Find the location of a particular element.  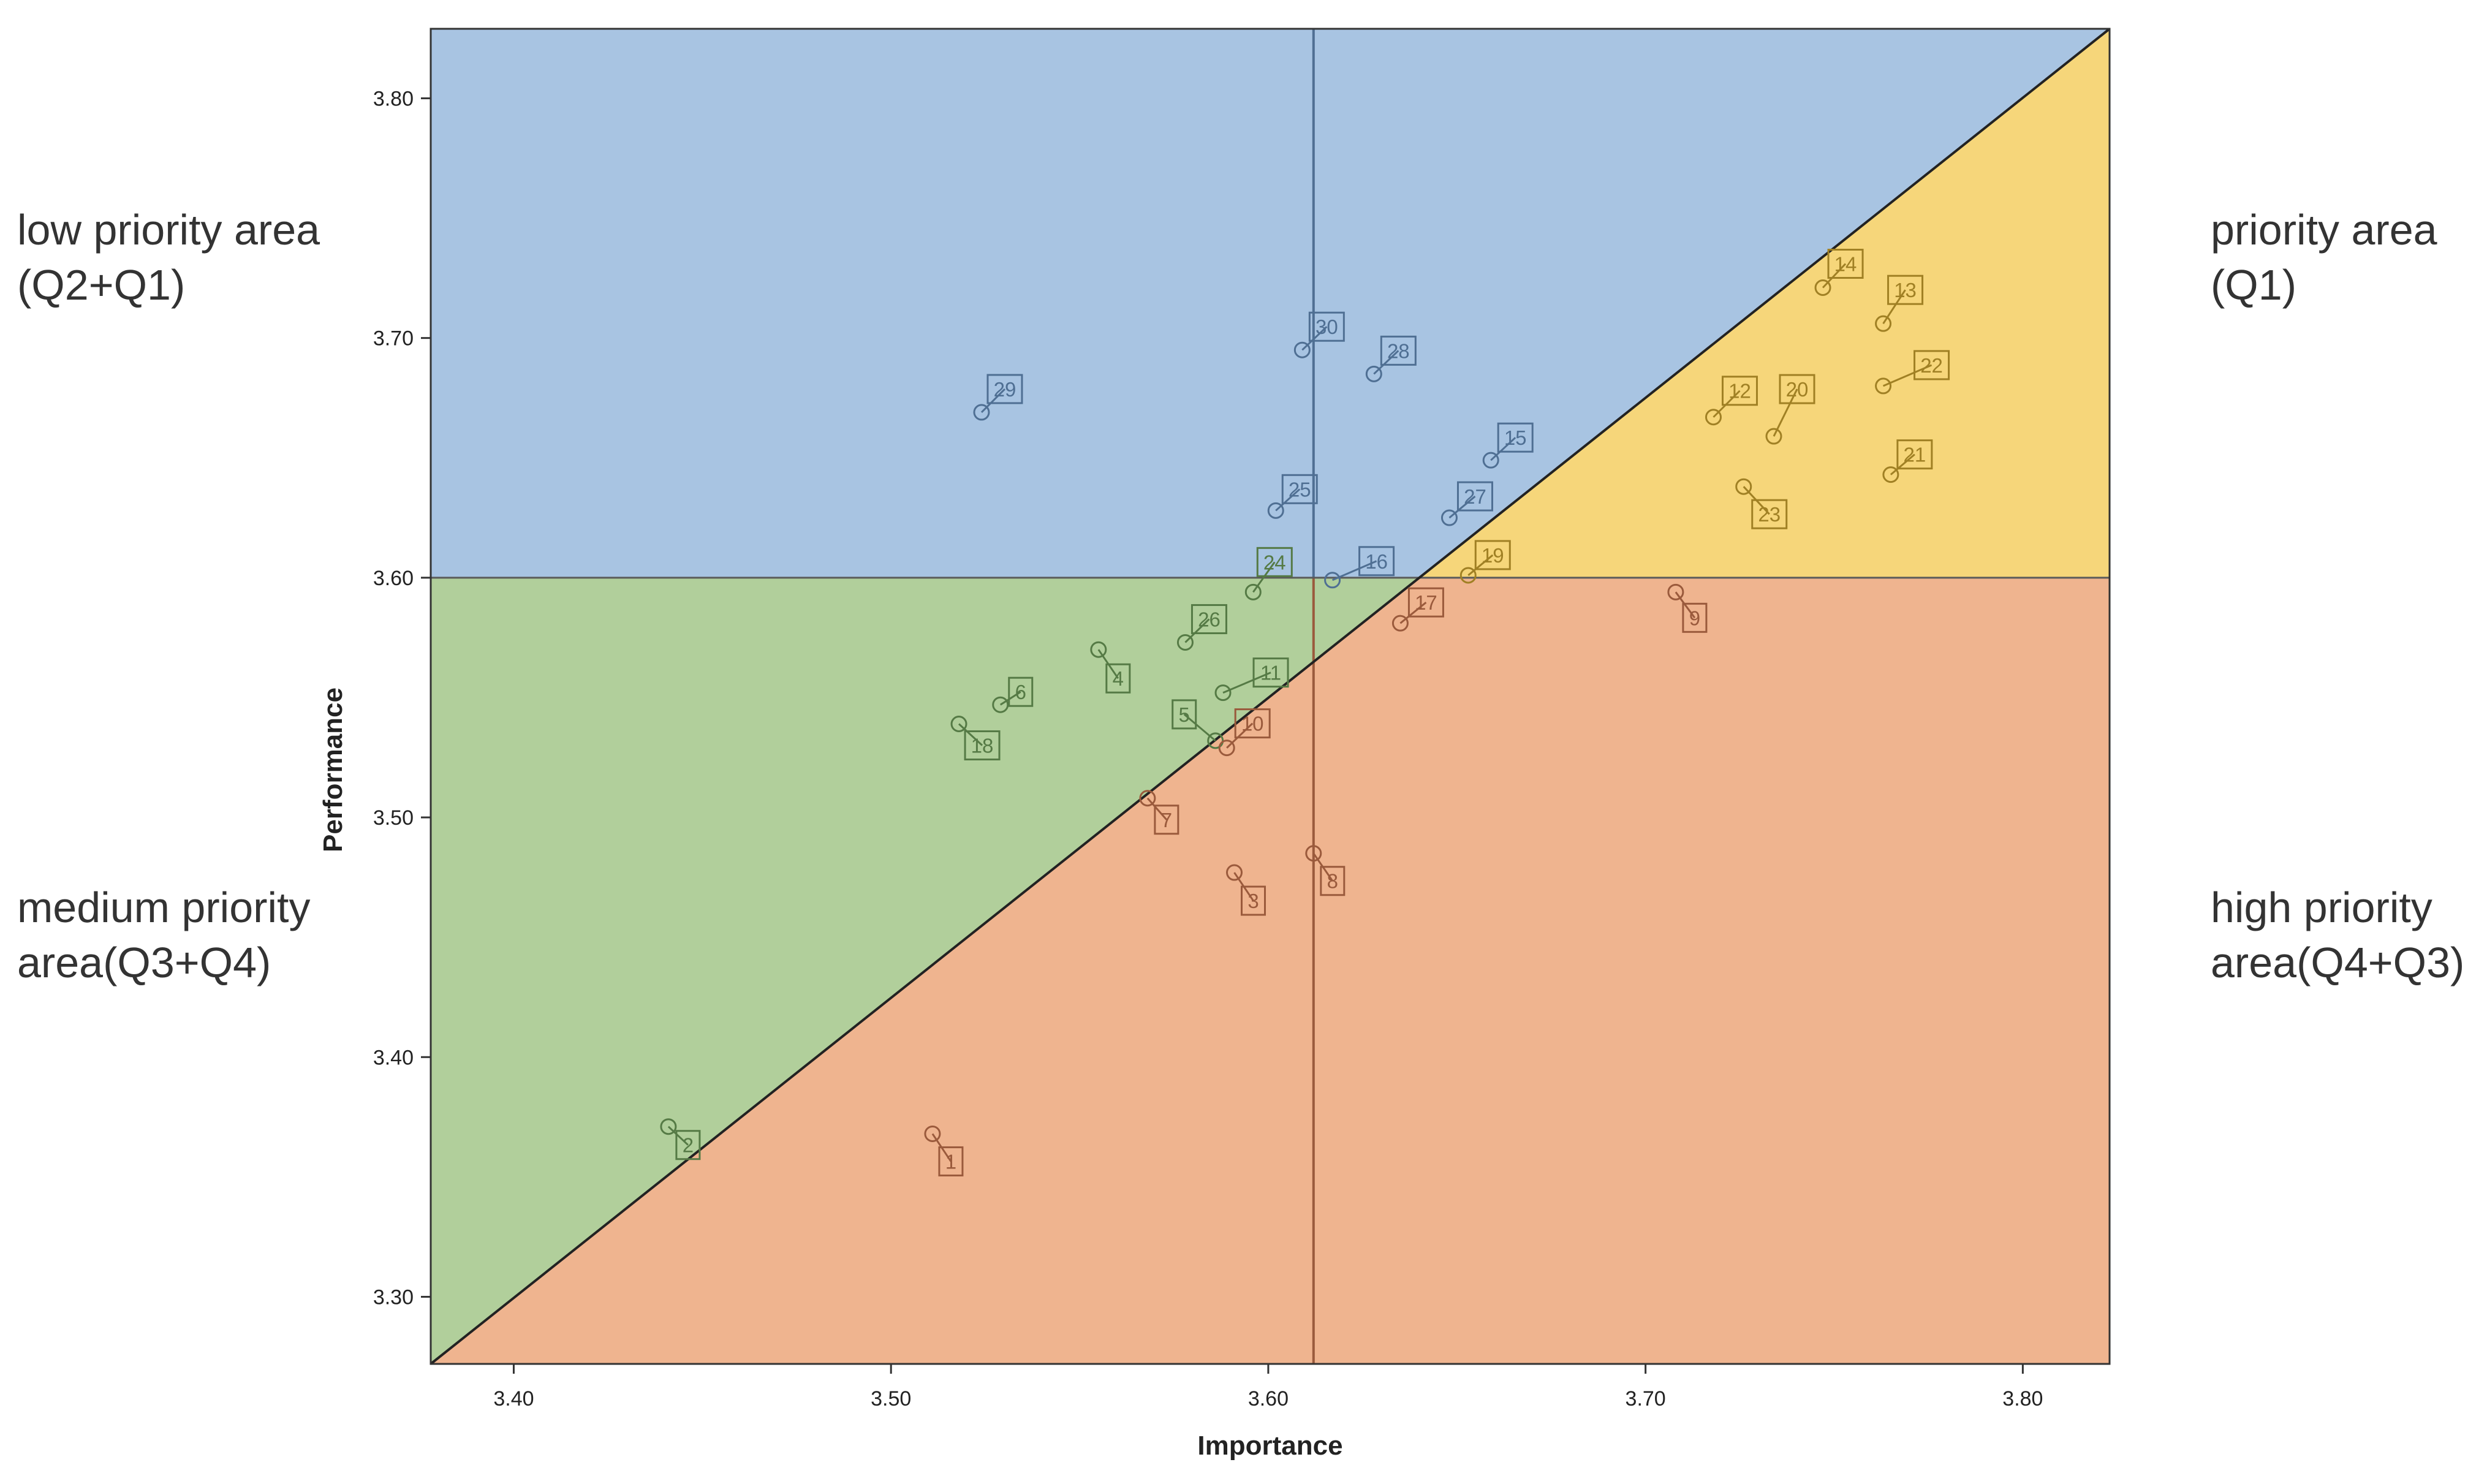

point-22-leader is located at coordinates (1907, 376).